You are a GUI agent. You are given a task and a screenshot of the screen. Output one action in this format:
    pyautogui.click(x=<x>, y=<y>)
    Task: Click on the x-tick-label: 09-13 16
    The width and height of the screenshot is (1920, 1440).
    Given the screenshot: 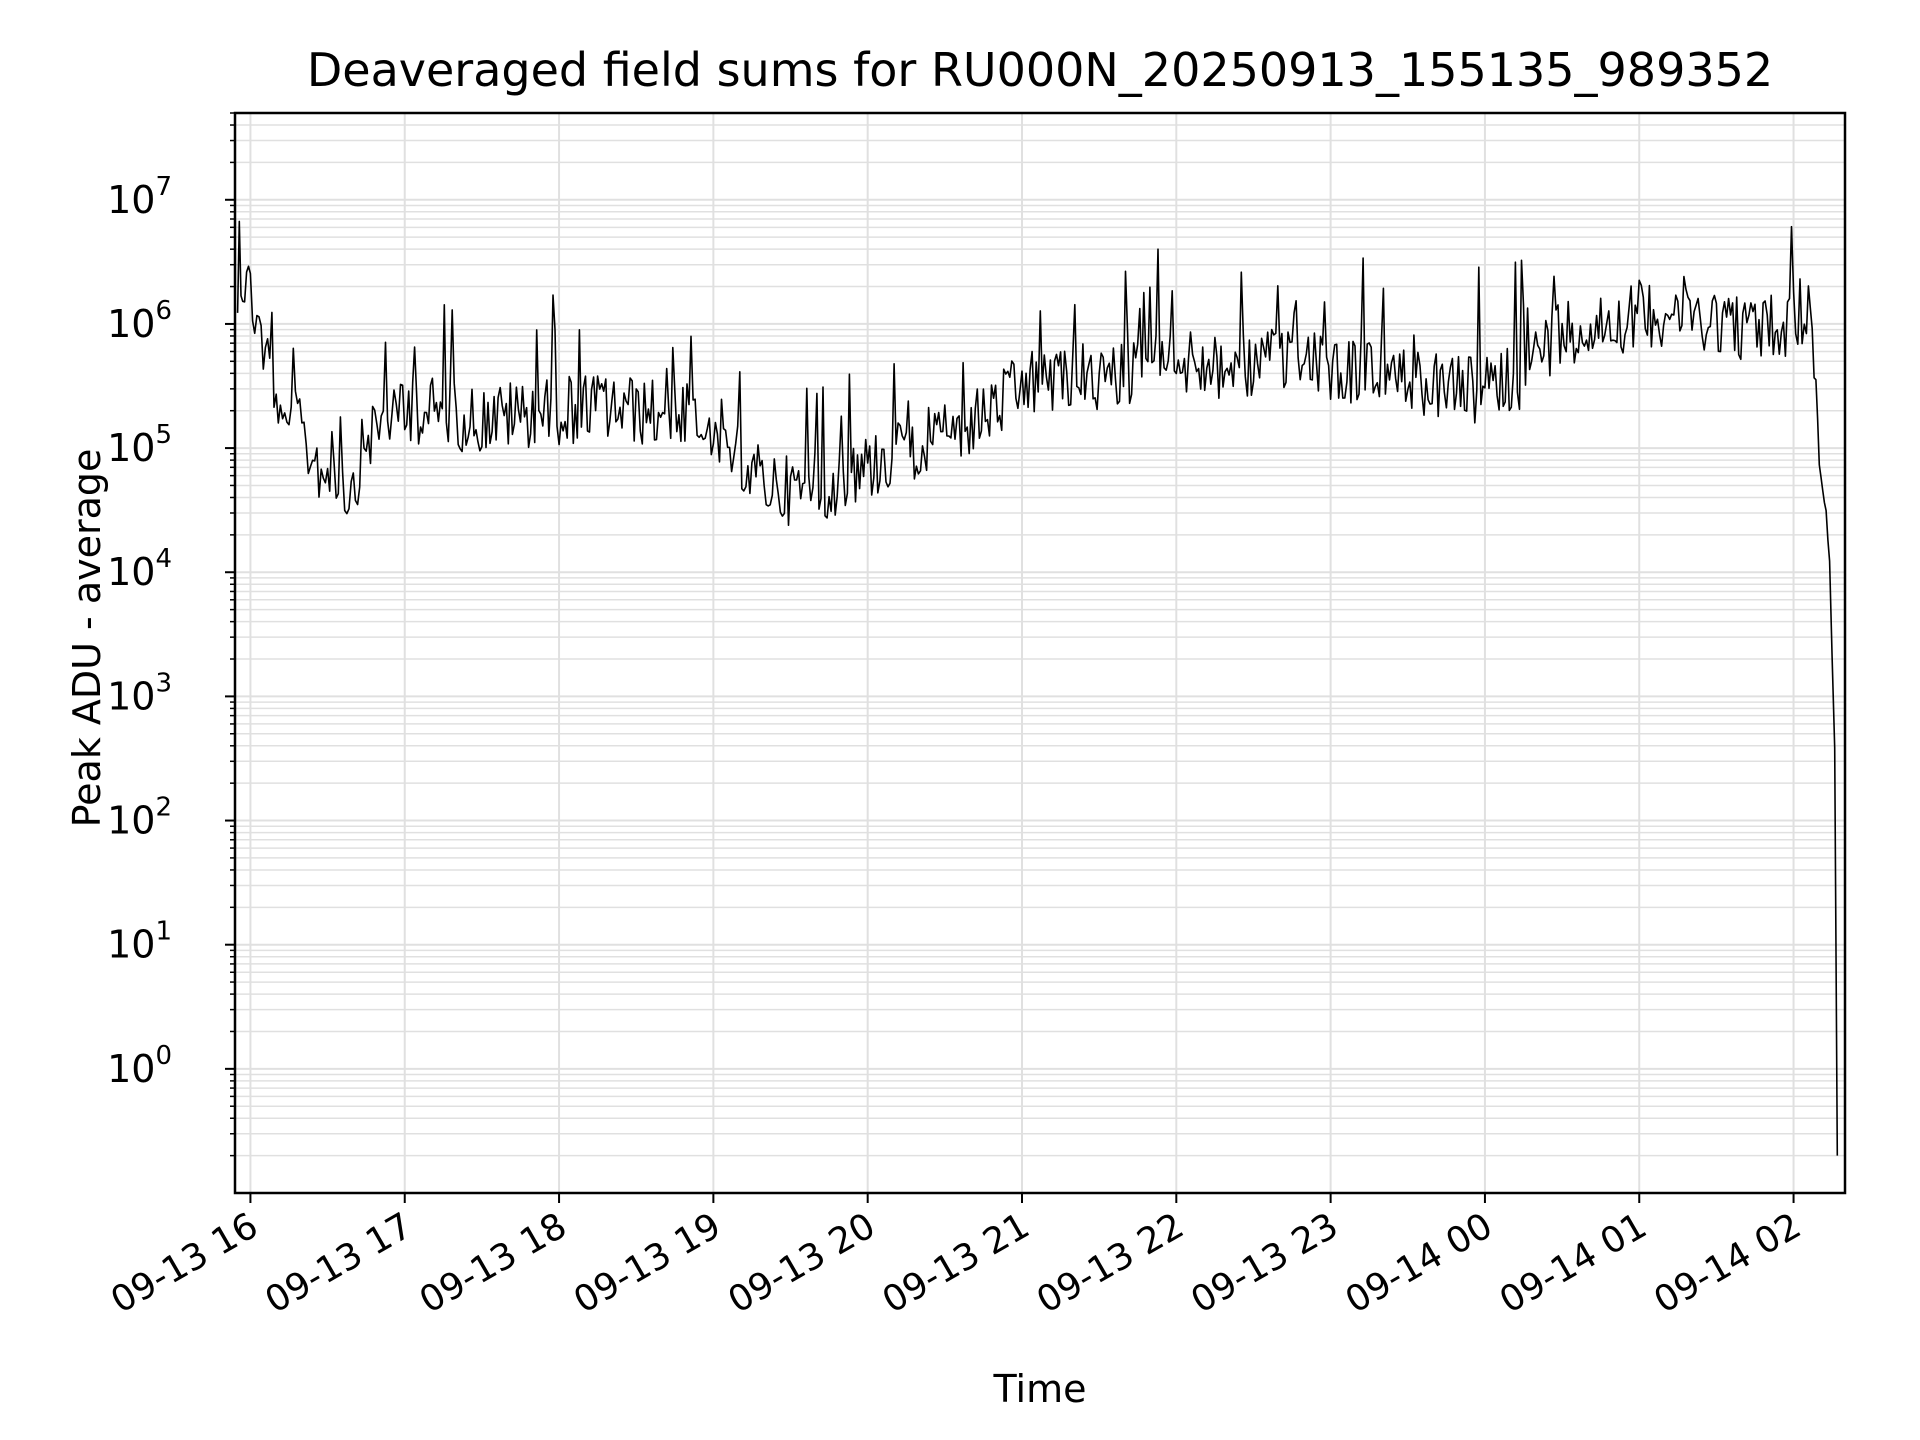 What is the action you would take?
    pyautogui.click(x=184, y=1263)
    